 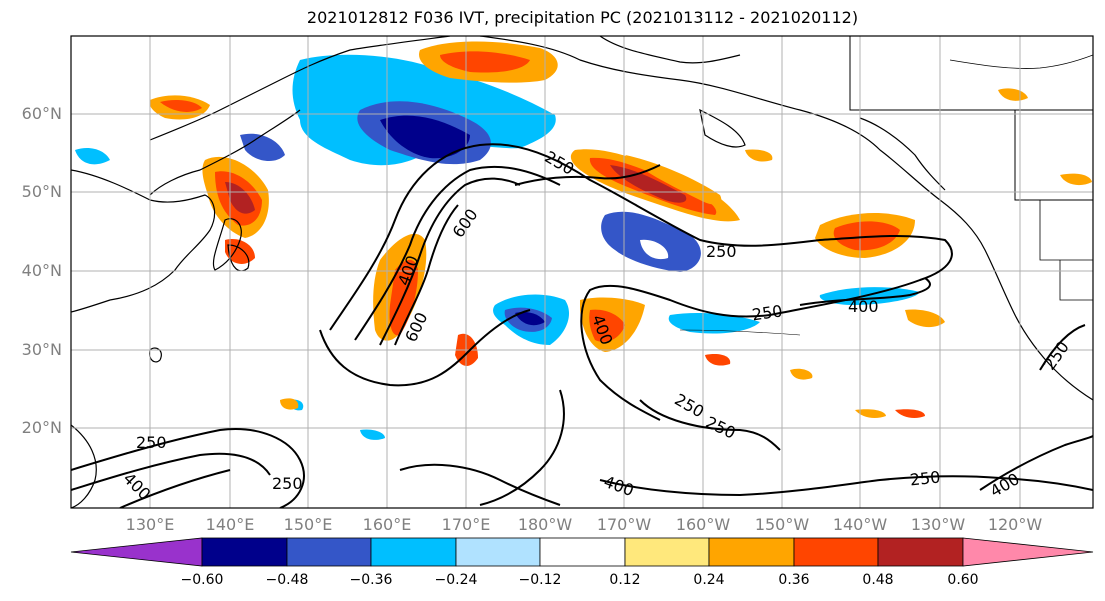 What do you see at coordinates (308, 524) in the screenshot?
I see `lon-label: 150°E` at bounding box center [308, 524].